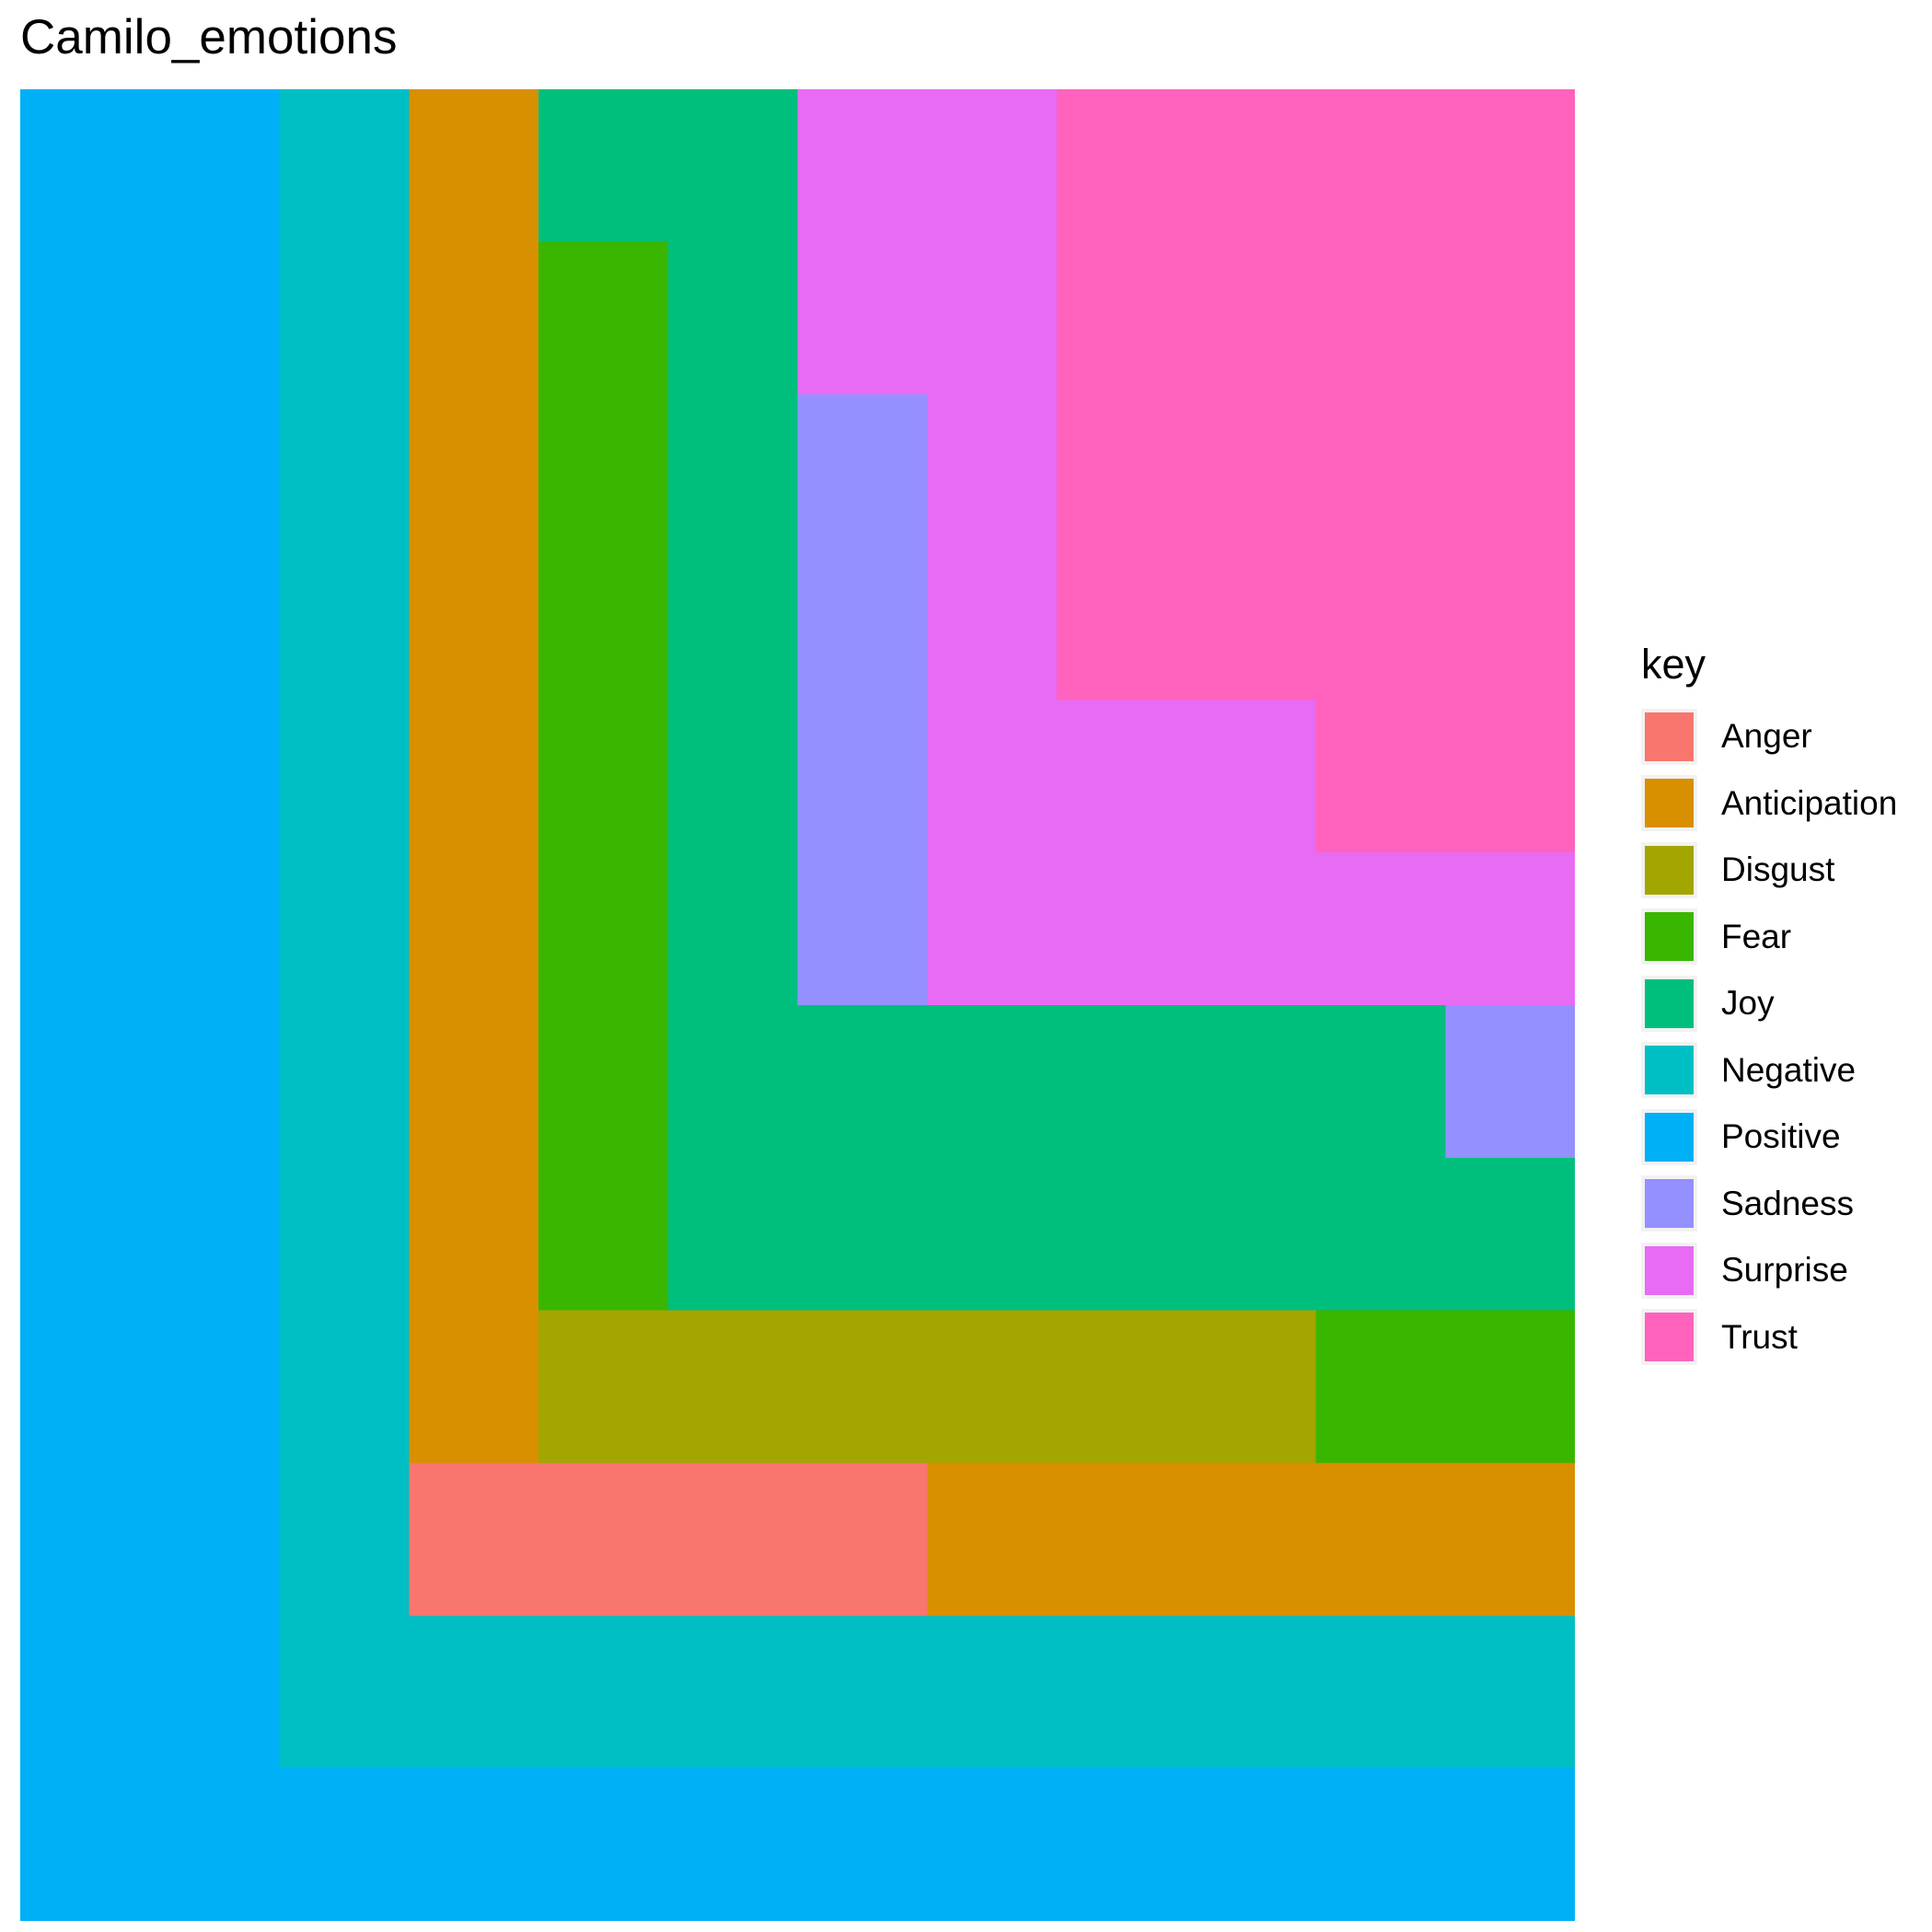 This screenshot has height=1932, width=1932. I want to click on legend-title: key, so click(1674, 665).